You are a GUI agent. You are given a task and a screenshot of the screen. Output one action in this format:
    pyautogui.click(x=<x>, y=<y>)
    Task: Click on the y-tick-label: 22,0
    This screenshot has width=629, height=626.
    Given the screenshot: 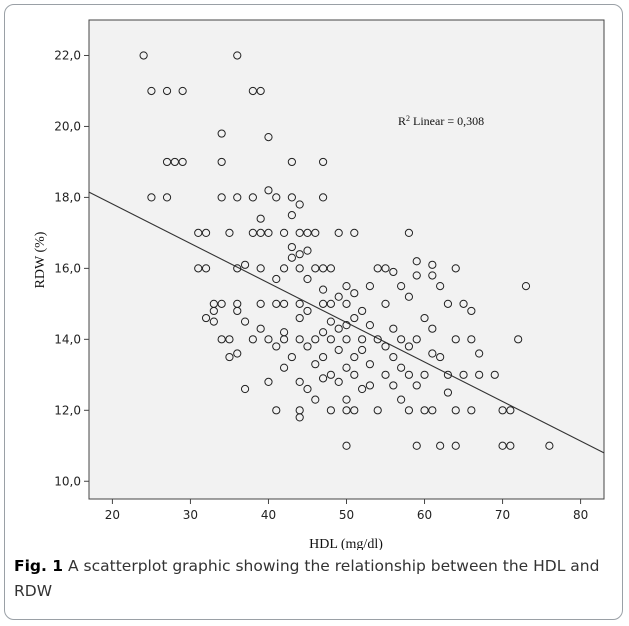 What is the action you would take?
    pyautogui.click(x=67, y=55)
    